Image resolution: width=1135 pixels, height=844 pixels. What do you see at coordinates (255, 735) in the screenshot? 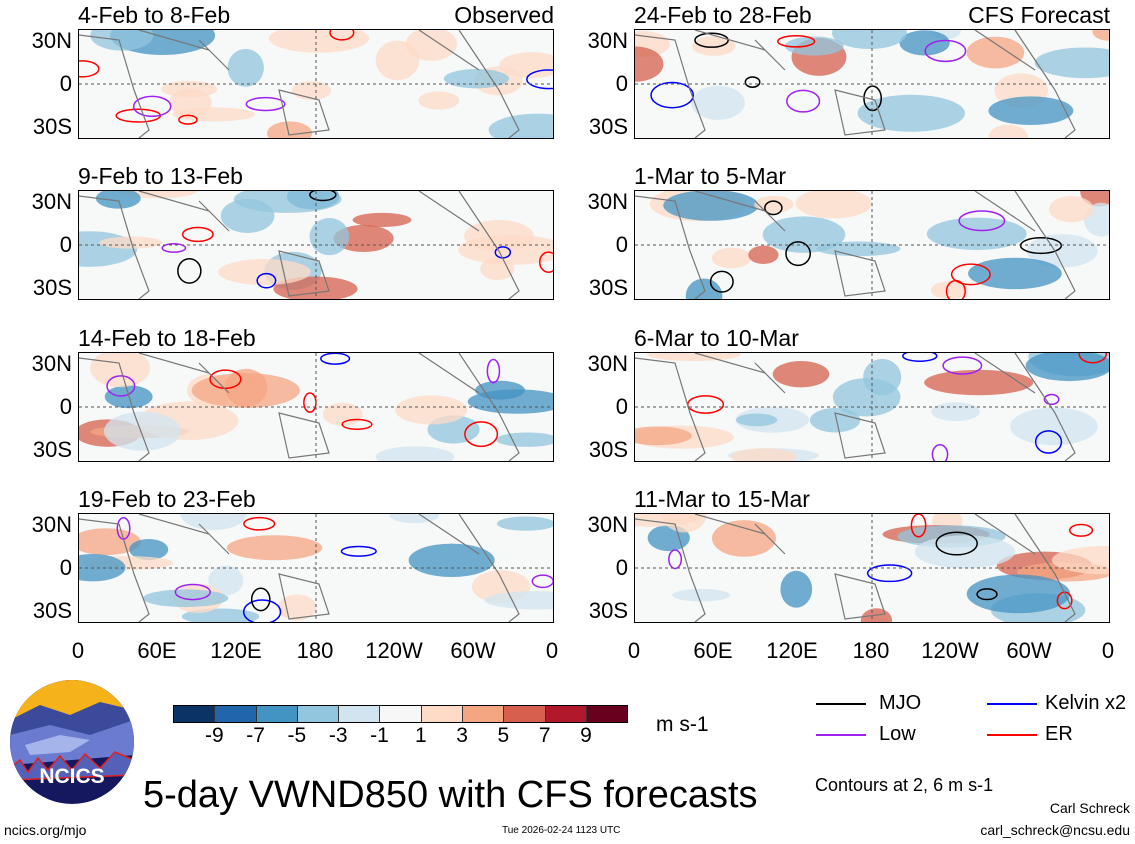
I see `colorbar-tick-label: -7` at bounding box center [255, 735].